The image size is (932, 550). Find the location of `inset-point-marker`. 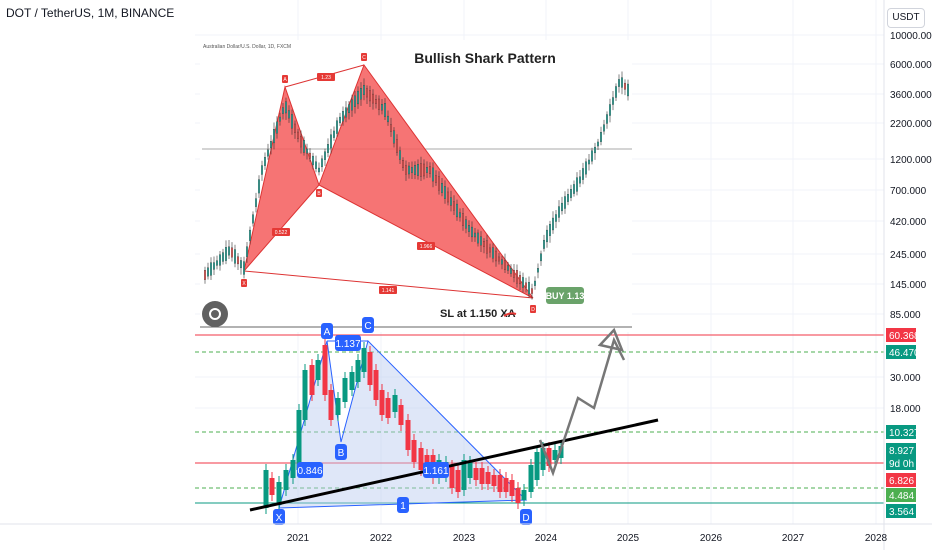

inset-point-marker is located at coordinates (319, 193).